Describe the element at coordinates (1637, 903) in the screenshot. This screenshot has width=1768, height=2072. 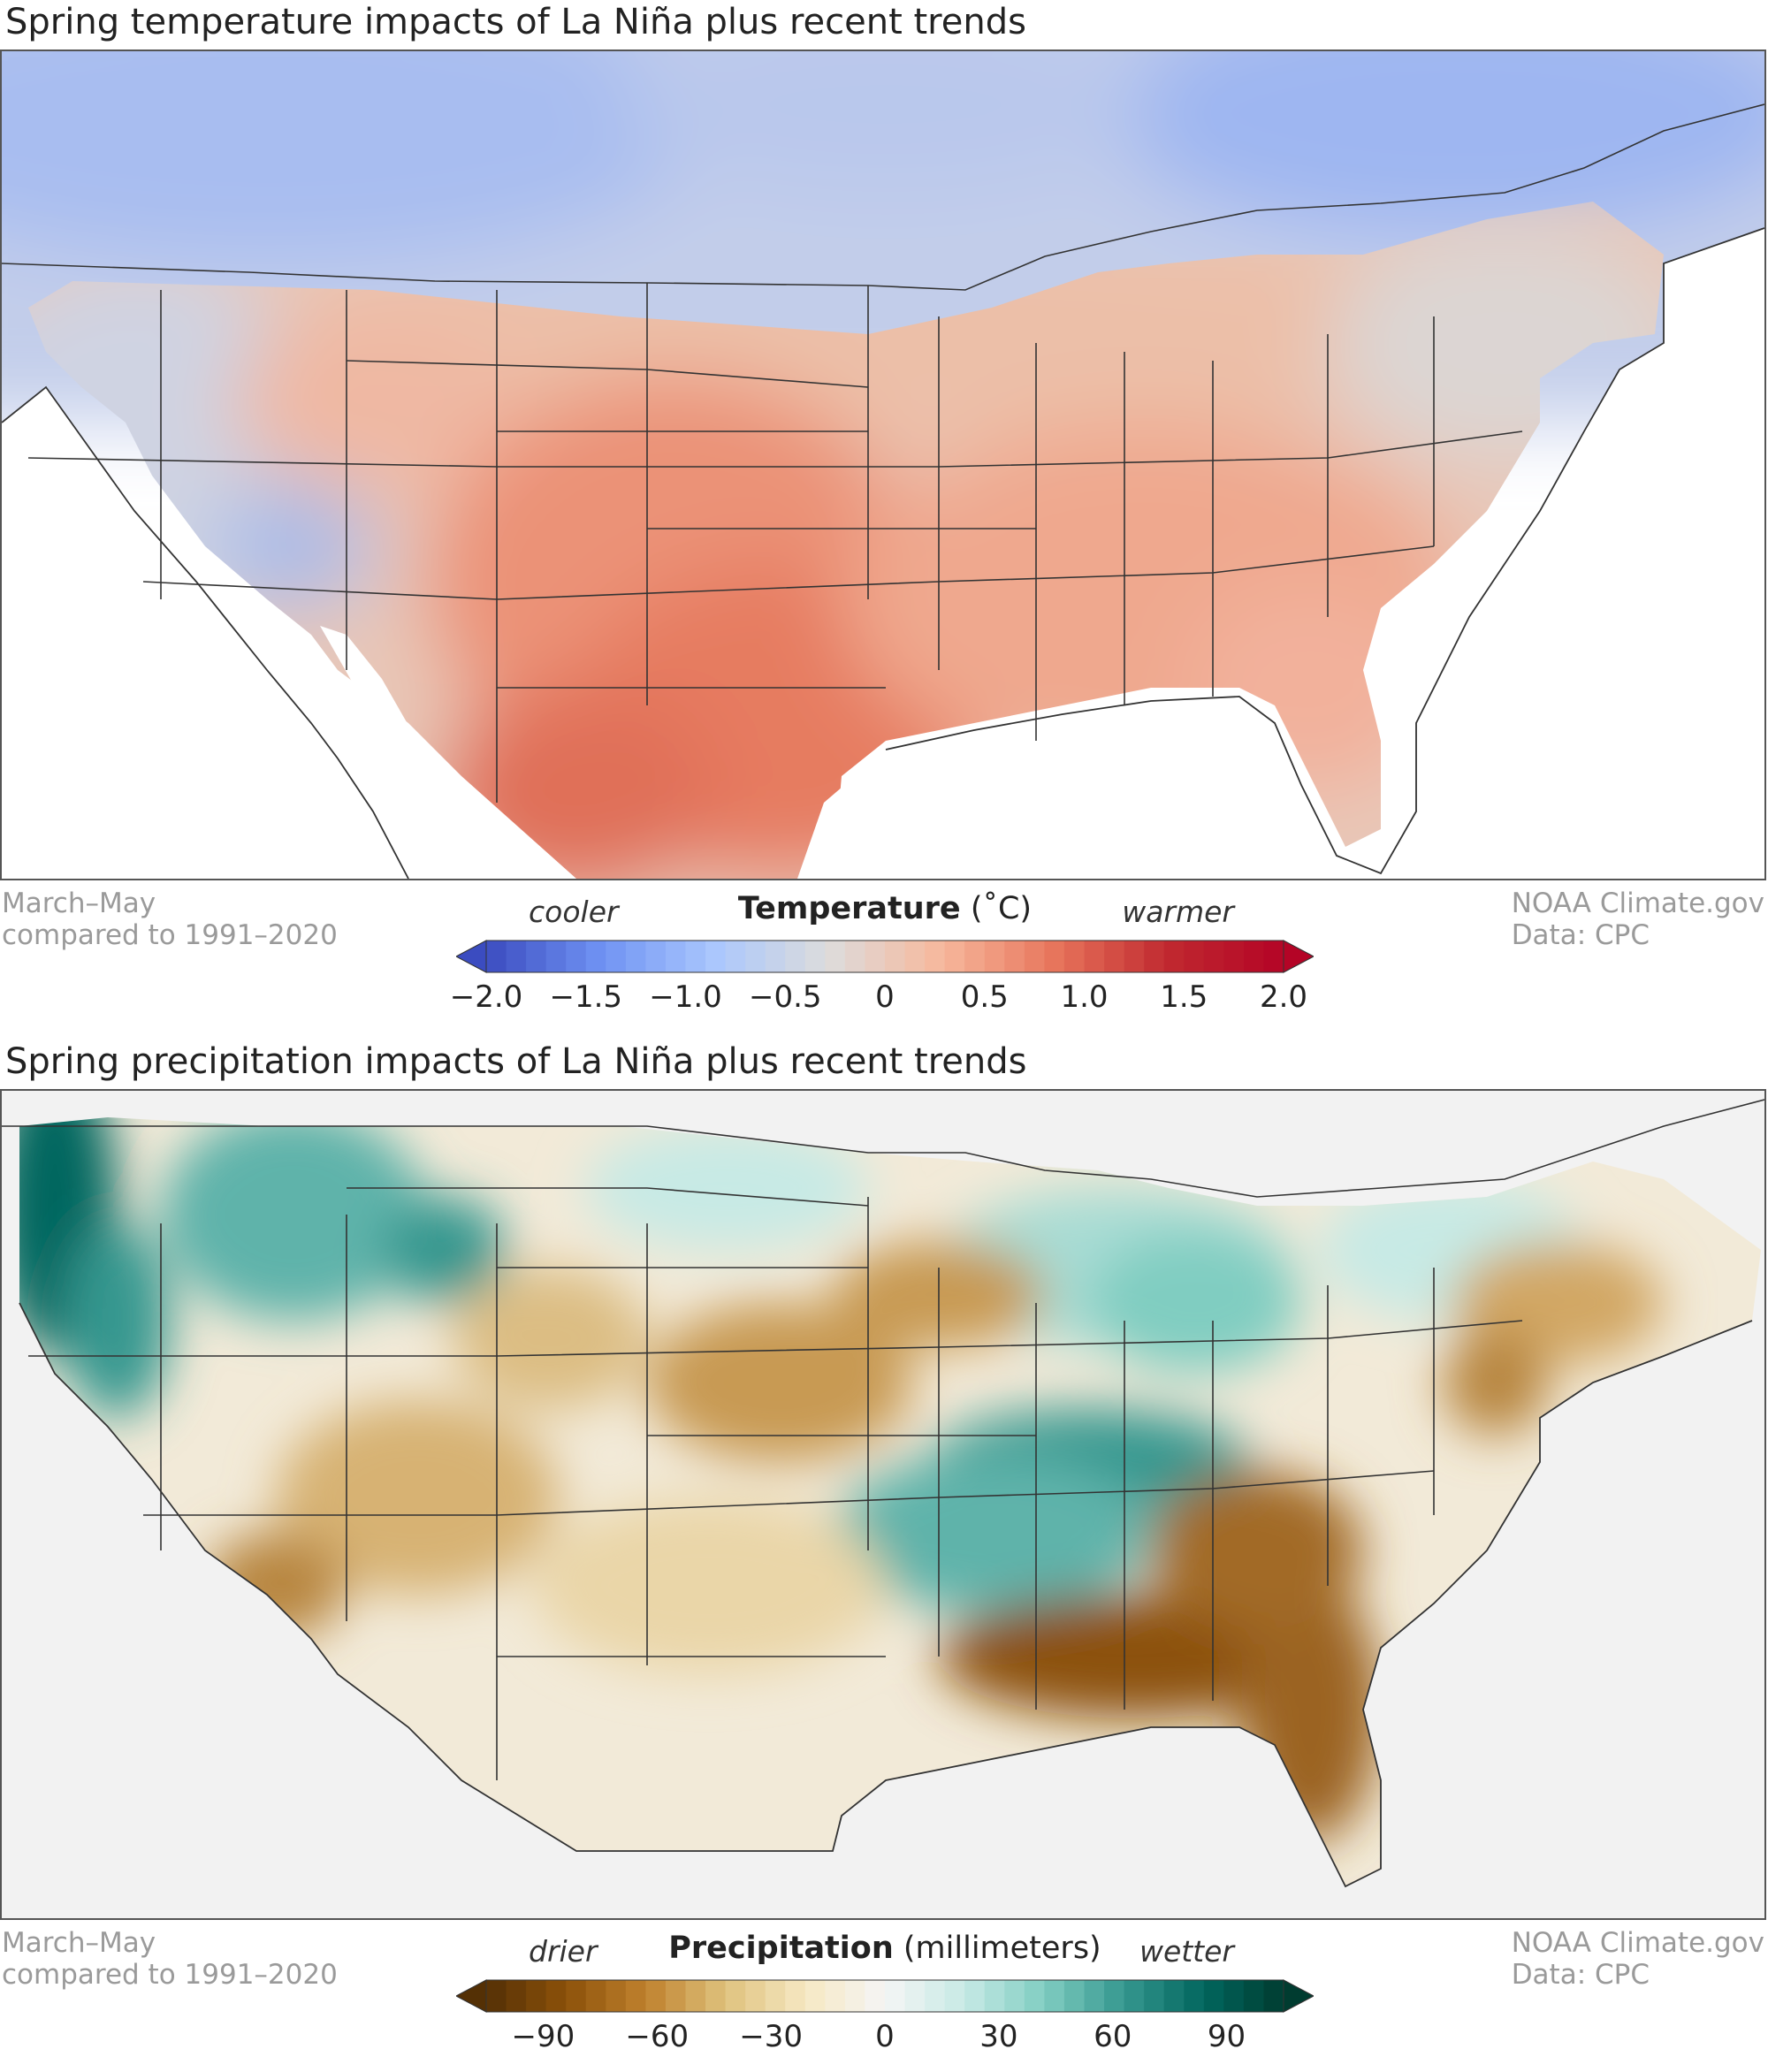
I see `temperature-credit: NOAA Climate.gov` at that location.